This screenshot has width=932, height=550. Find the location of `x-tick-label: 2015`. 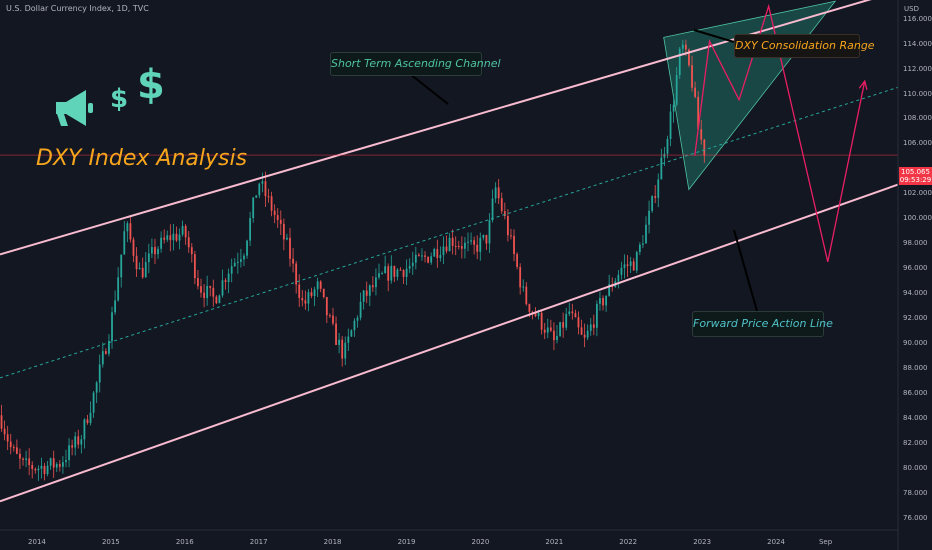

x-tick-label: 2015 is located at coordinates (110, 542).